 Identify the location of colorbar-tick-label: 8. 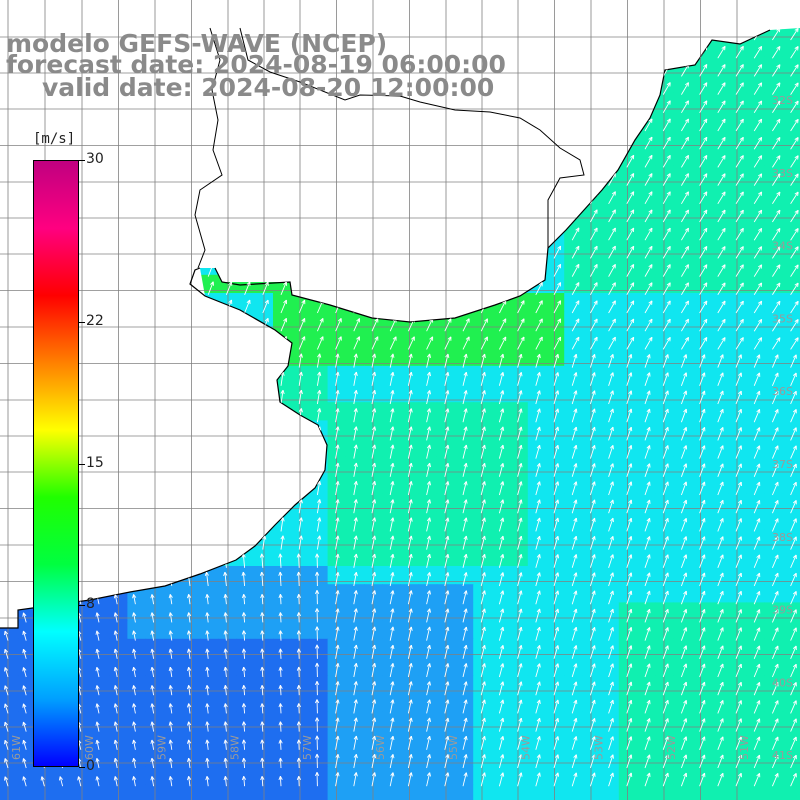
(90, 604).